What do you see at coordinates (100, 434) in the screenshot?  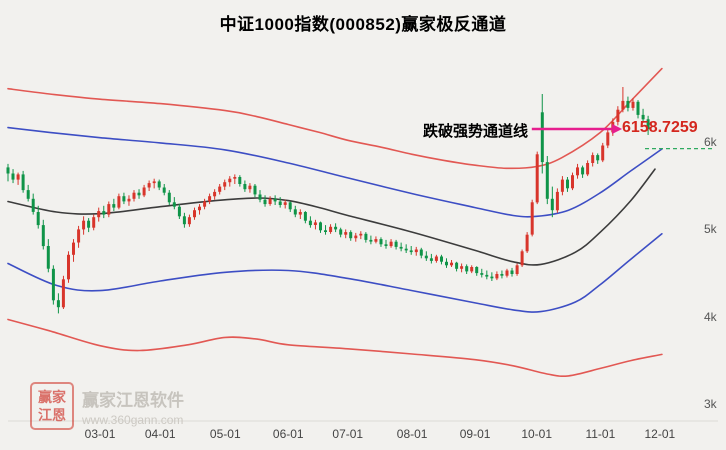 I see `x-tick-label: 03-01` at bounding box center [100, 434].